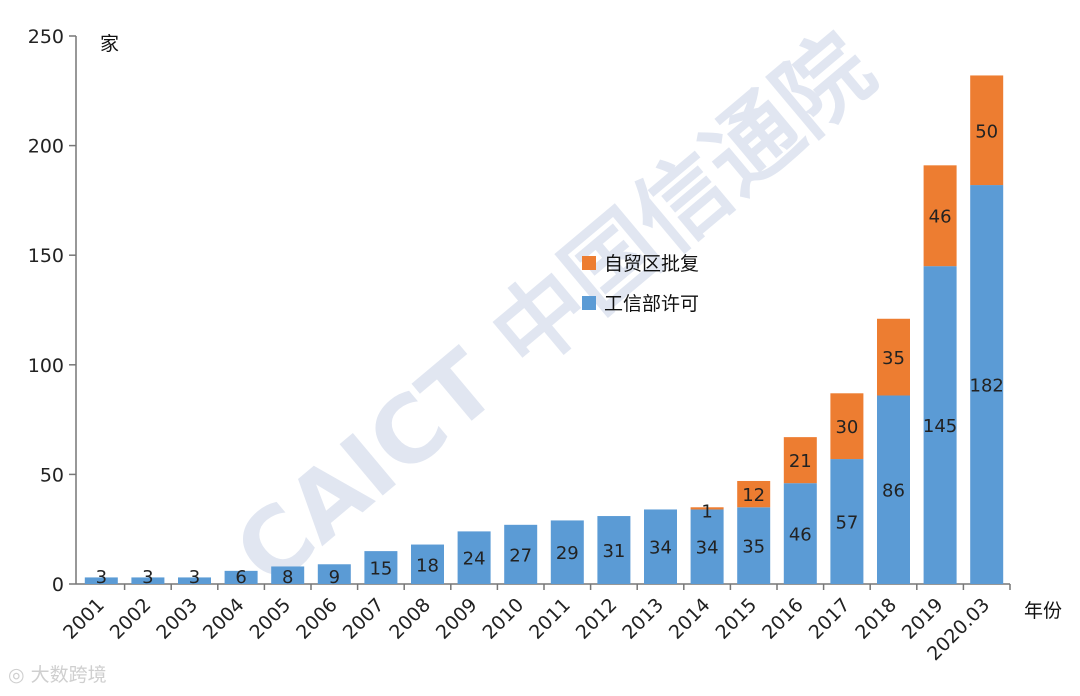 Image resolution: width=1080 pixels, height=696 pixels. I want to click on x-tick-label: 2014, so click(690, 619).